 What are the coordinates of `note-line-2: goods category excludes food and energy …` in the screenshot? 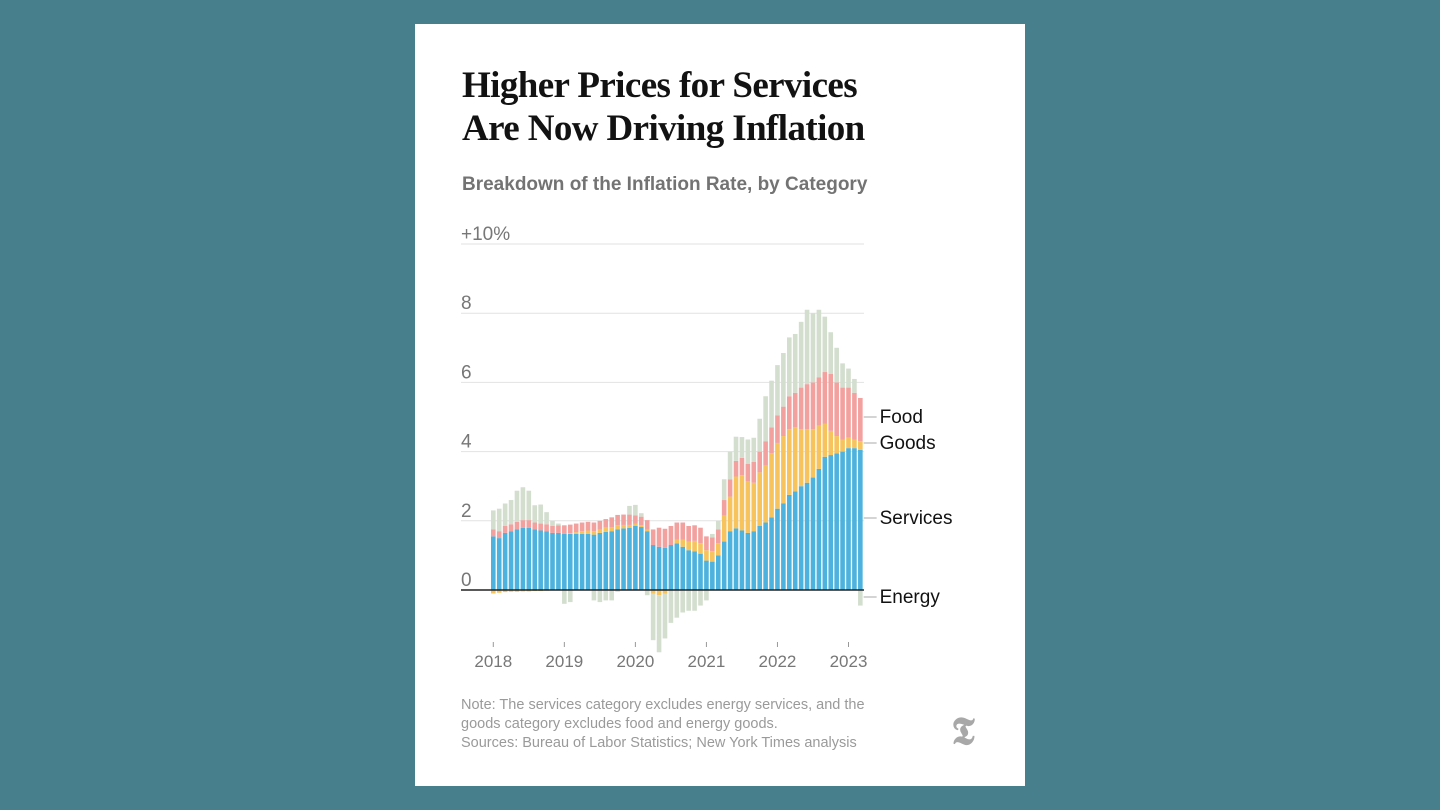 It's located at (619, 724).